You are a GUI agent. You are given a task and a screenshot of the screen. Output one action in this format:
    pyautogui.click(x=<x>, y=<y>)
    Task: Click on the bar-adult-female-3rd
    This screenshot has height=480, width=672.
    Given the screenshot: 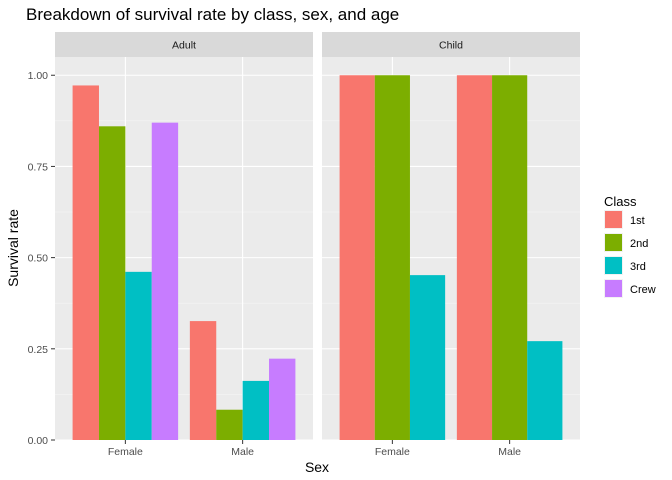 What is the action you would take?
    pyautogui.click(x=138, y=355)
    